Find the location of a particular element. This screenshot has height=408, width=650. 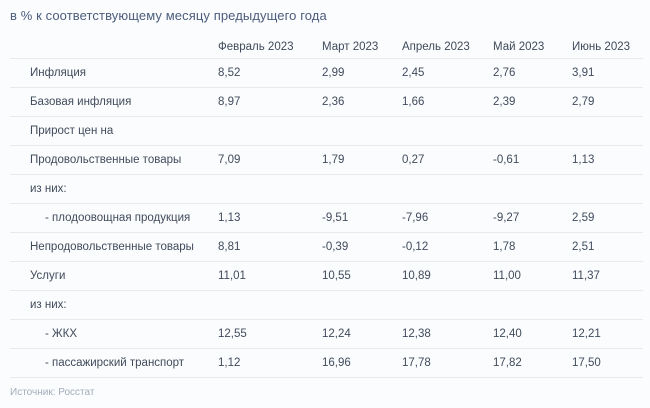

cell-value: 17,78 is located at coordinates (416, 363).